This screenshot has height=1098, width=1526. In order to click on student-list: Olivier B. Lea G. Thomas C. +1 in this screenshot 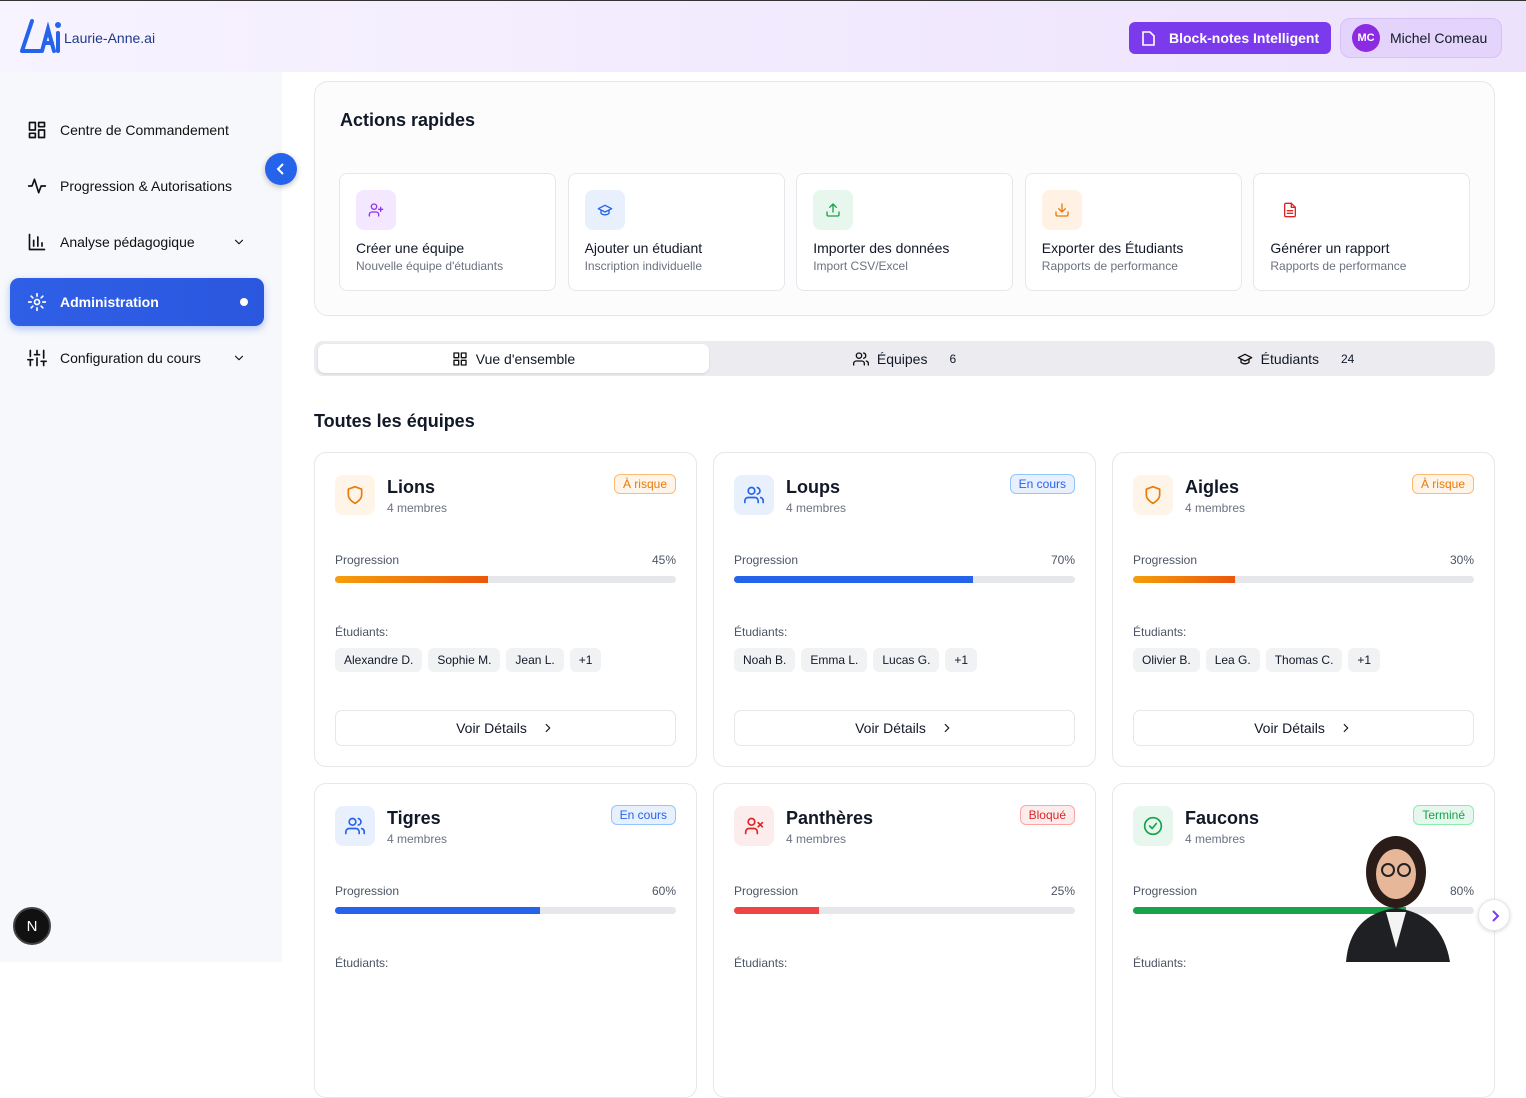, I will do `click(1259, 660)`.